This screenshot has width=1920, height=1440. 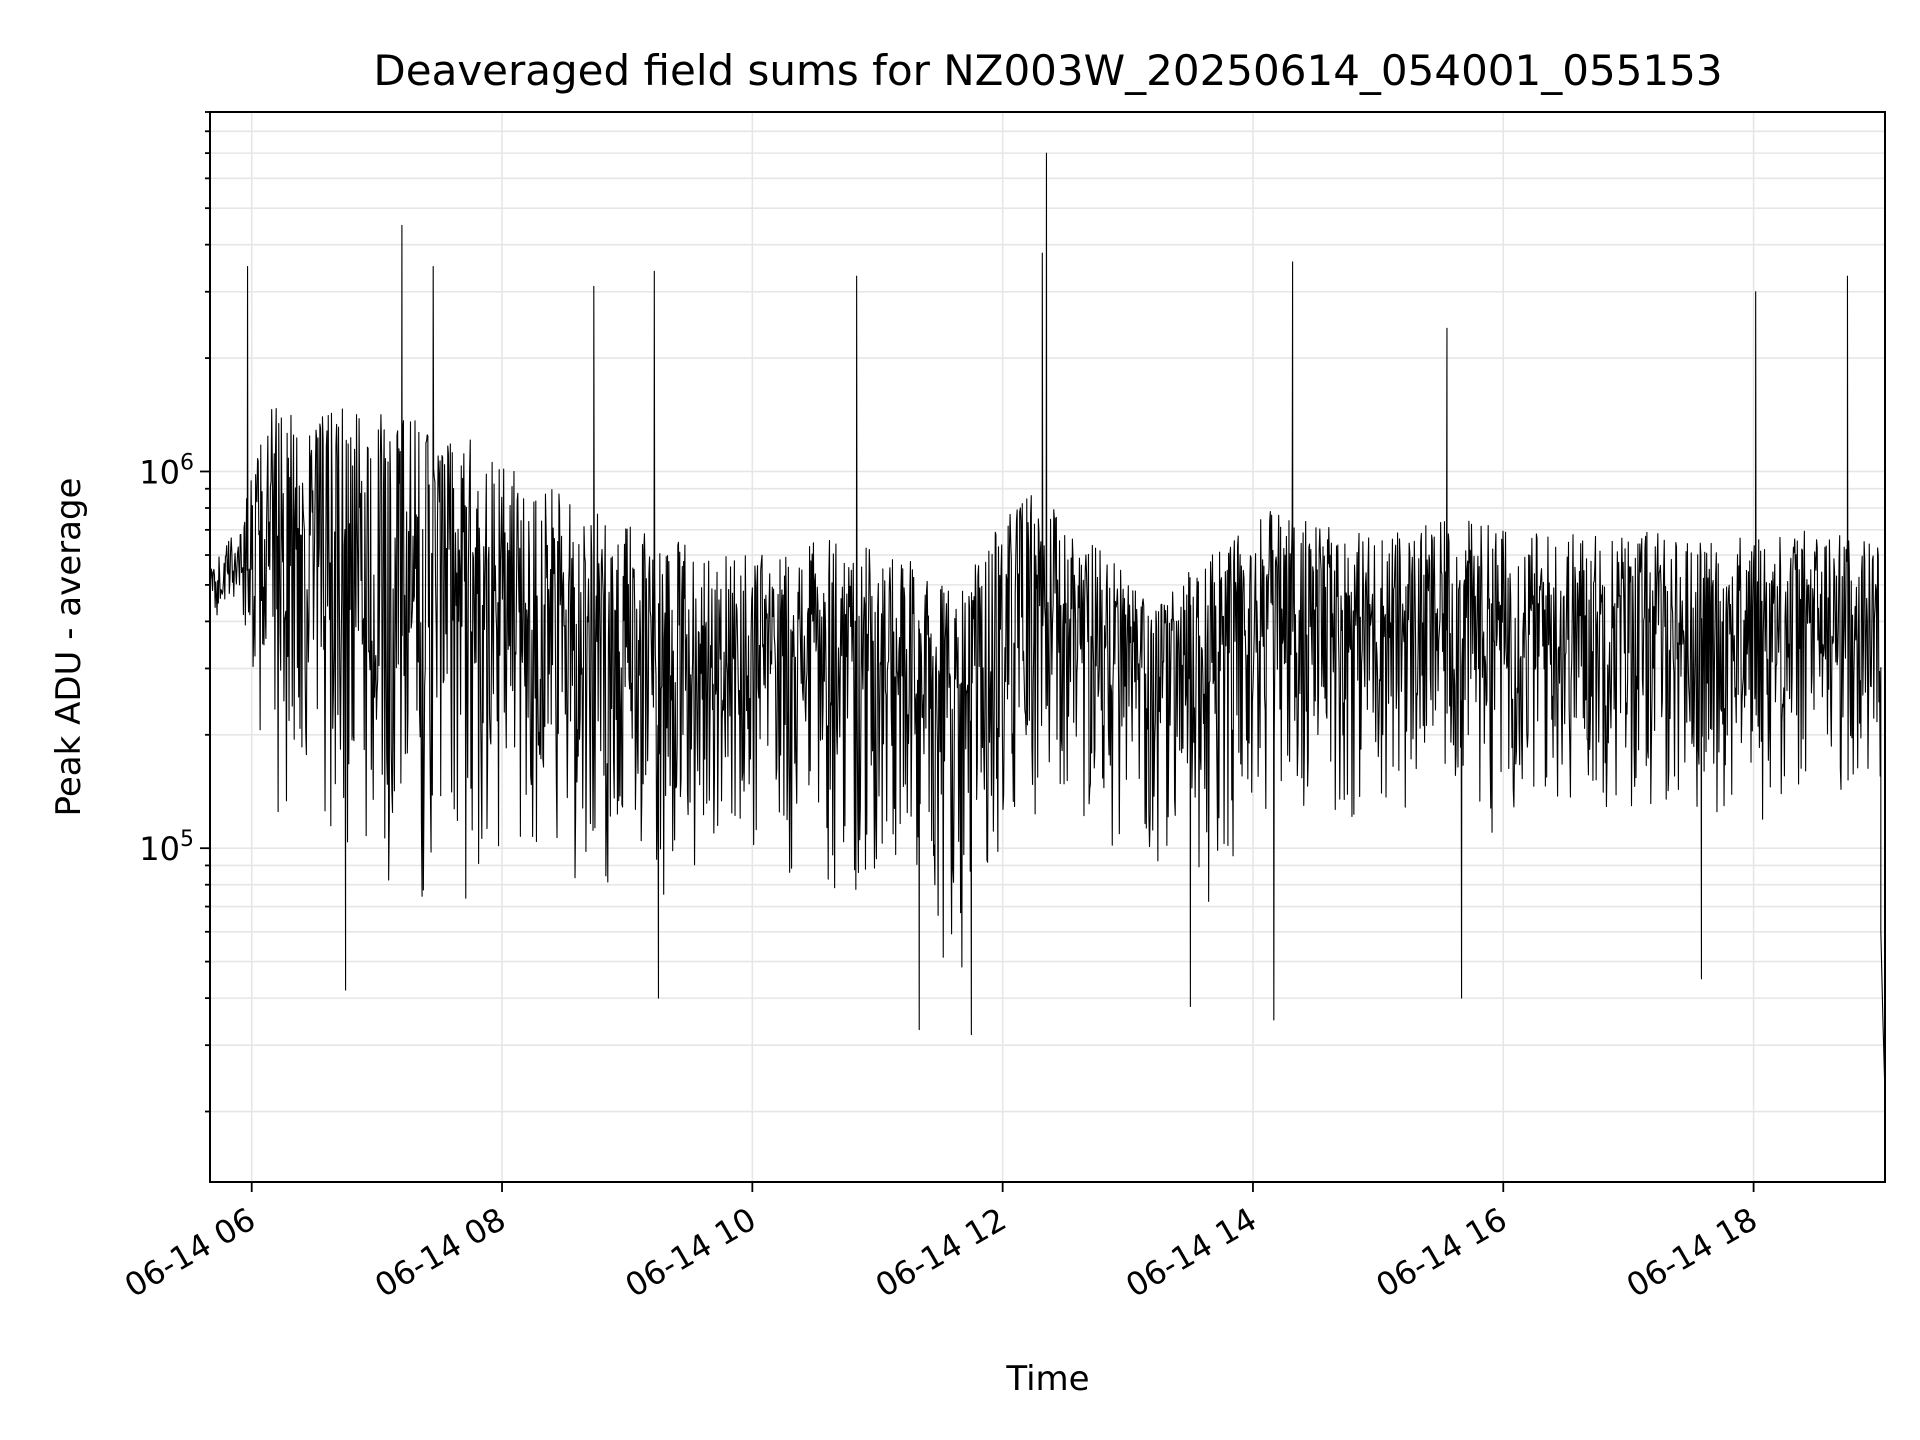 I want to click on y-axis-title: Peak ADU - average, so click(x=69, y=647).